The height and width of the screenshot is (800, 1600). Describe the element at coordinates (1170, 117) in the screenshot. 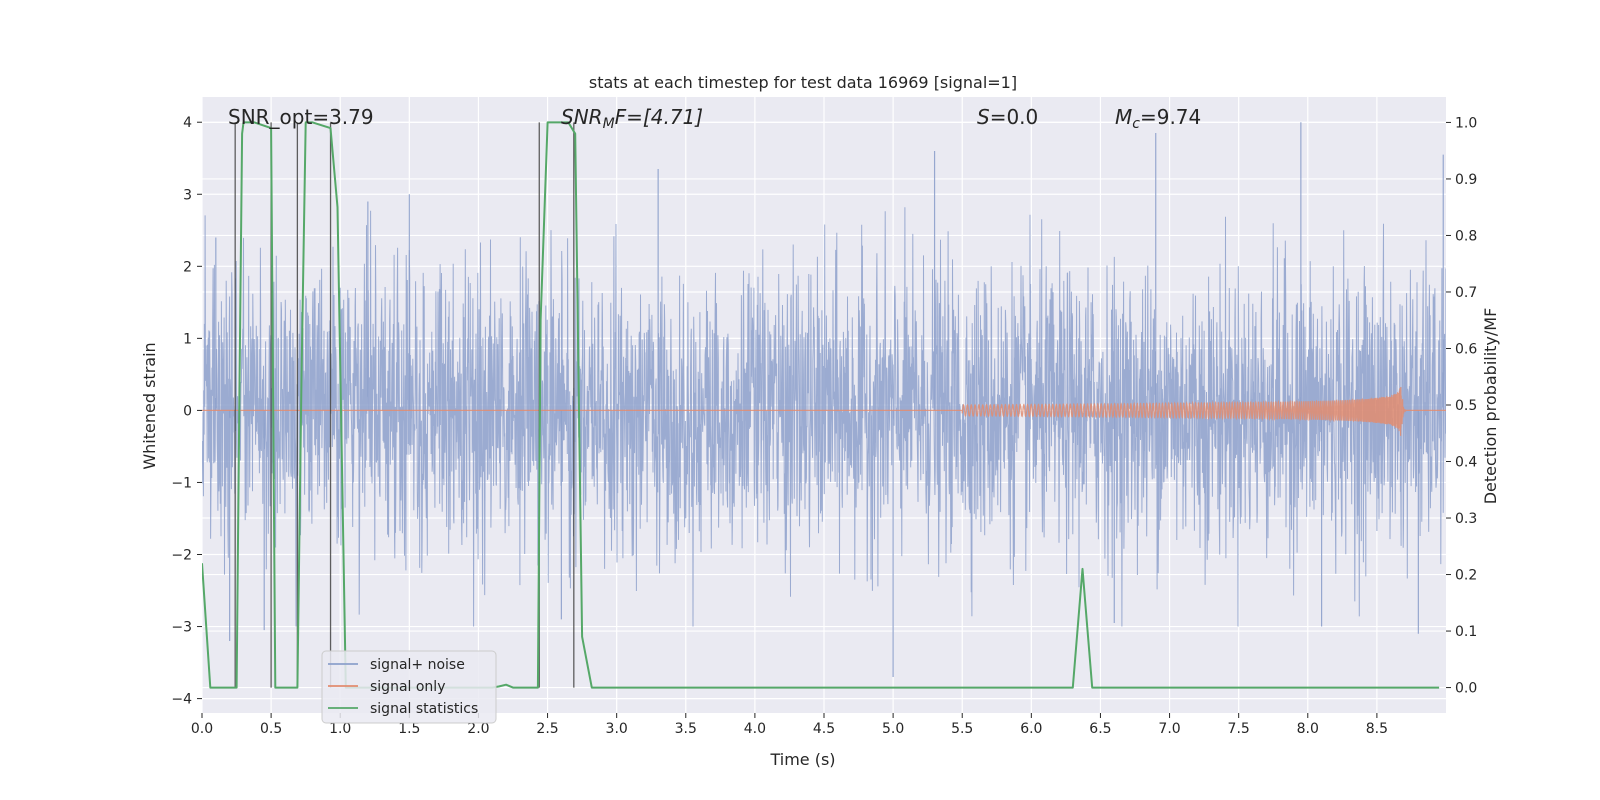

I see `annotation-mc-value: =9.74` at that location.